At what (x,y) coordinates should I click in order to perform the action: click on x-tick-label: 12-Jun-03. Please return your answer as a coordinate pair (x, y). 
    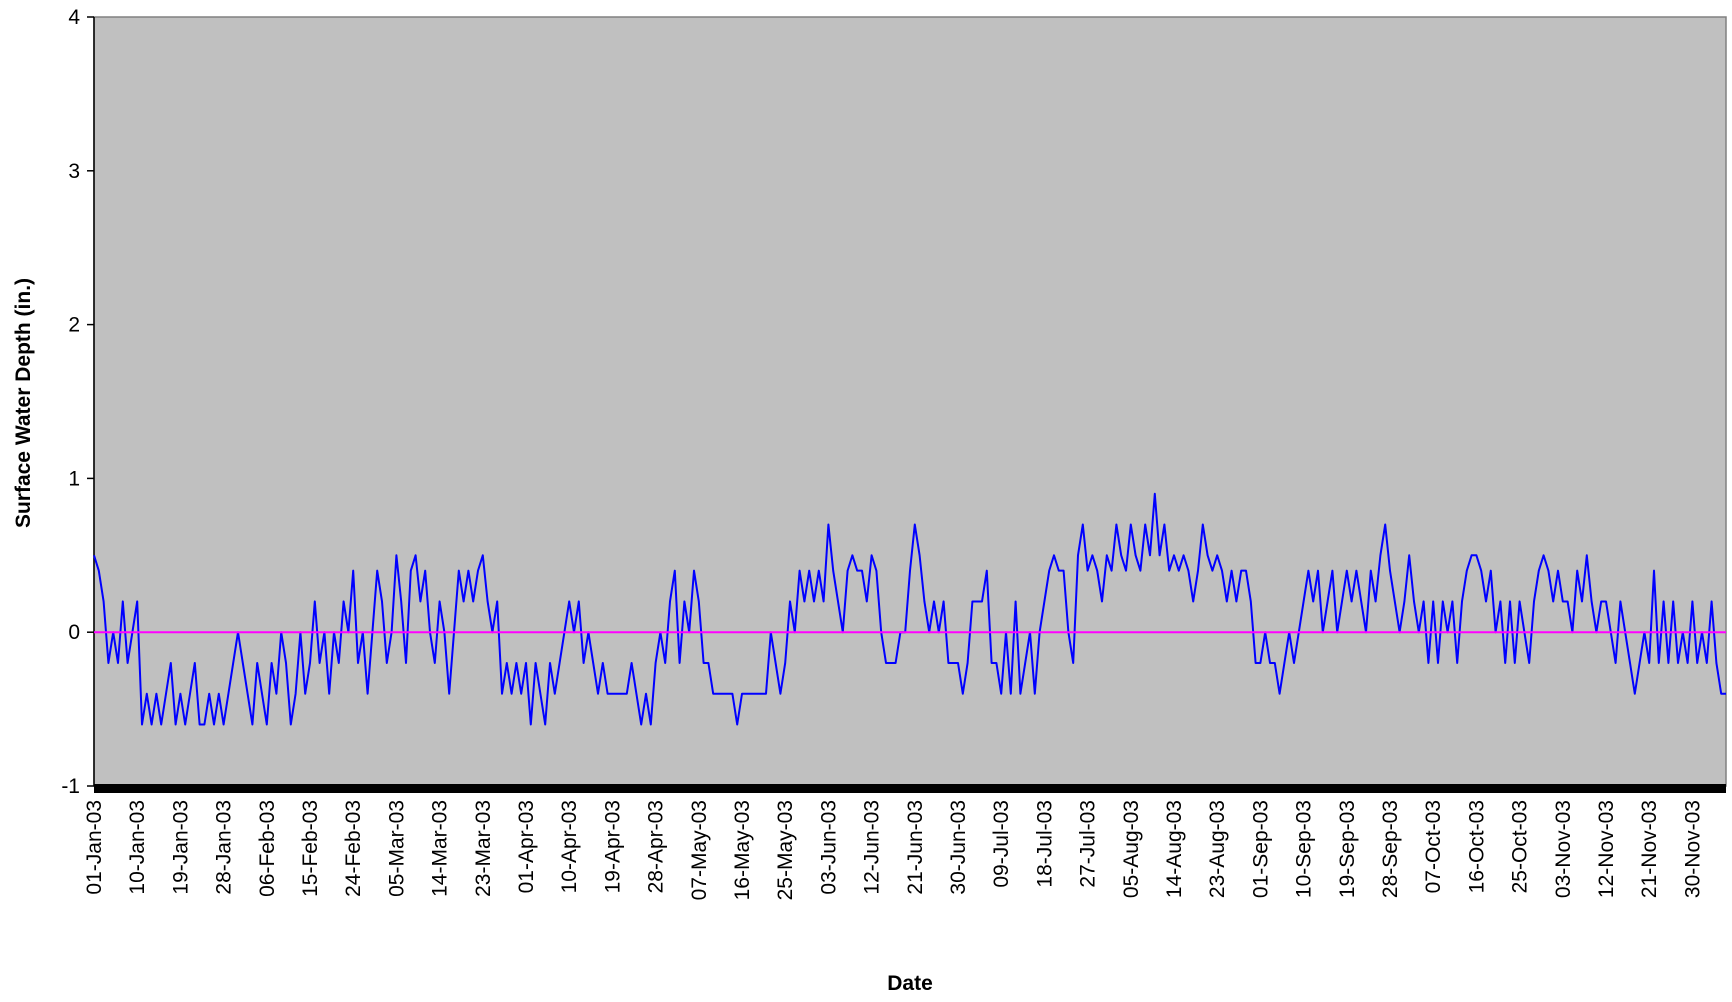
    Looking at the image, I should click on (872, 847).